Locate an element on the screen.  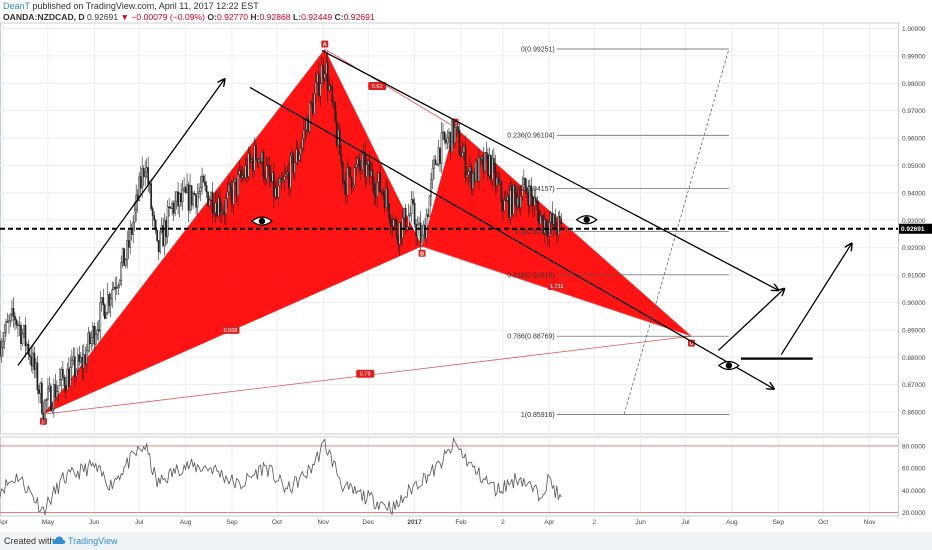
trend-line-arrow is located at coordinates (815, 299).